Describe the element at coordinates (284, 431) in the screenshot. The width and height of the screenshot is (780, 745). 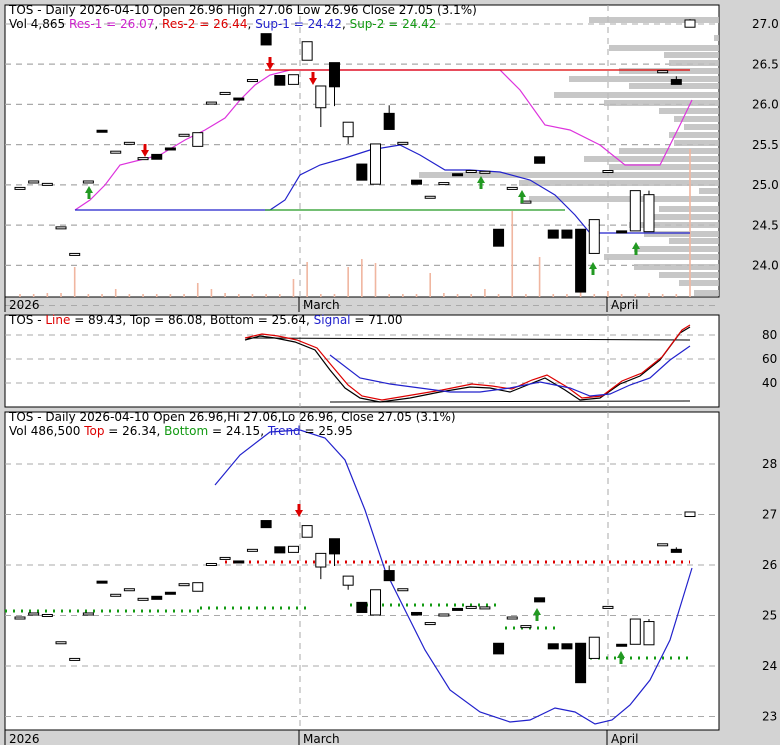
I see `header-part: Trend` at that location.